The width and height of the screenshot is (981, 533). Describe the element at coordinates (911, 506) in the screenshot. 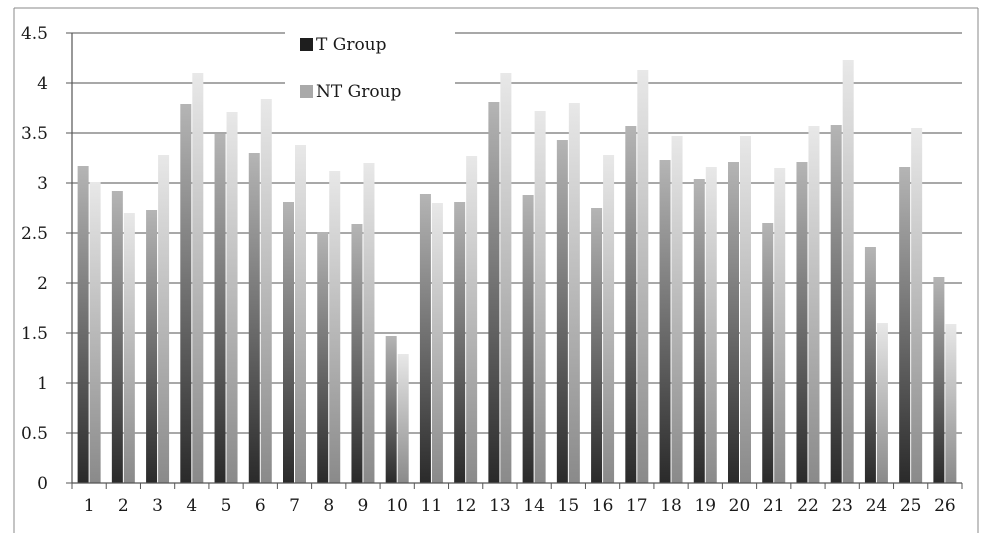

I see `x-tick-label: 25` at that location.